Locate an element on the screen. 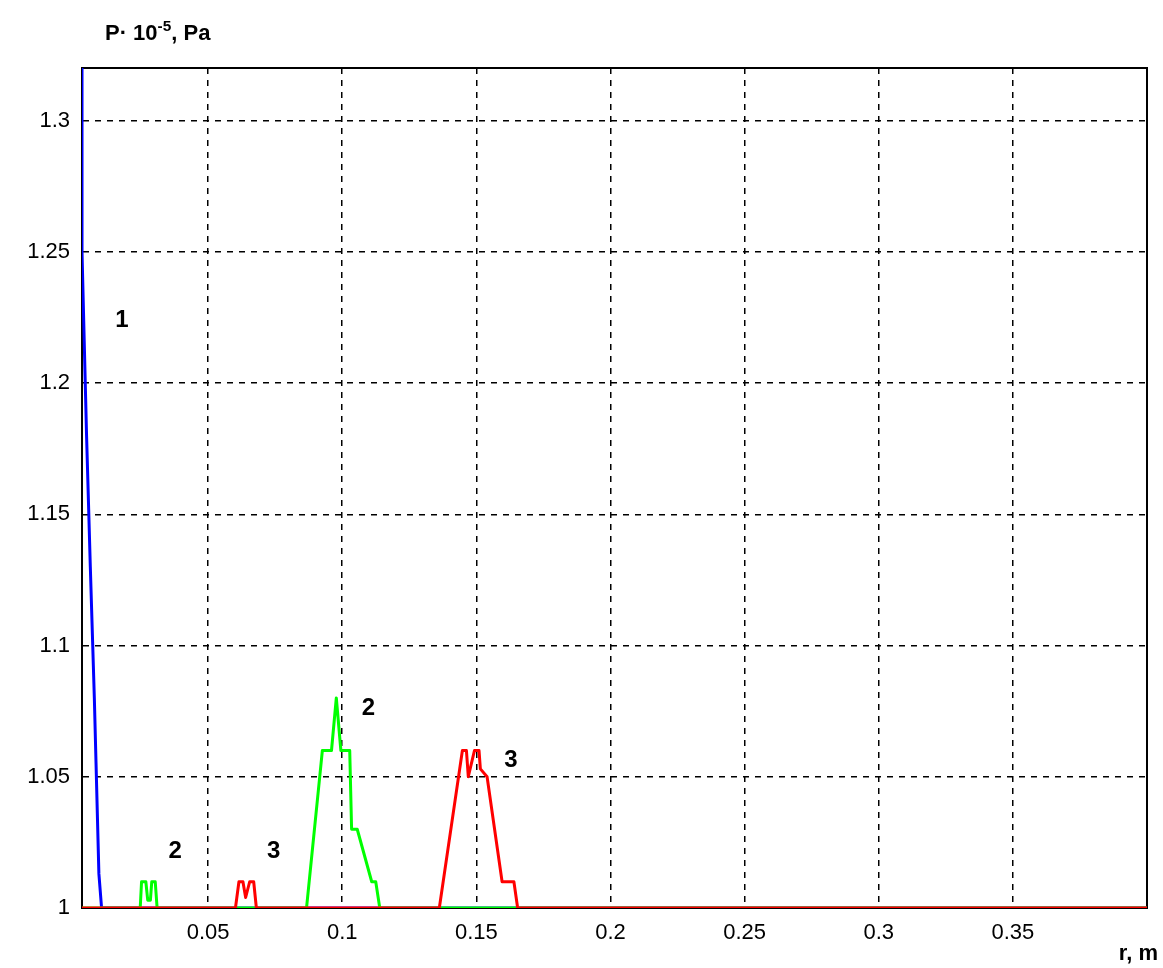 The image size is (1163, 968). y-tick-label: 1.2 is located at coordinates (54, 382).